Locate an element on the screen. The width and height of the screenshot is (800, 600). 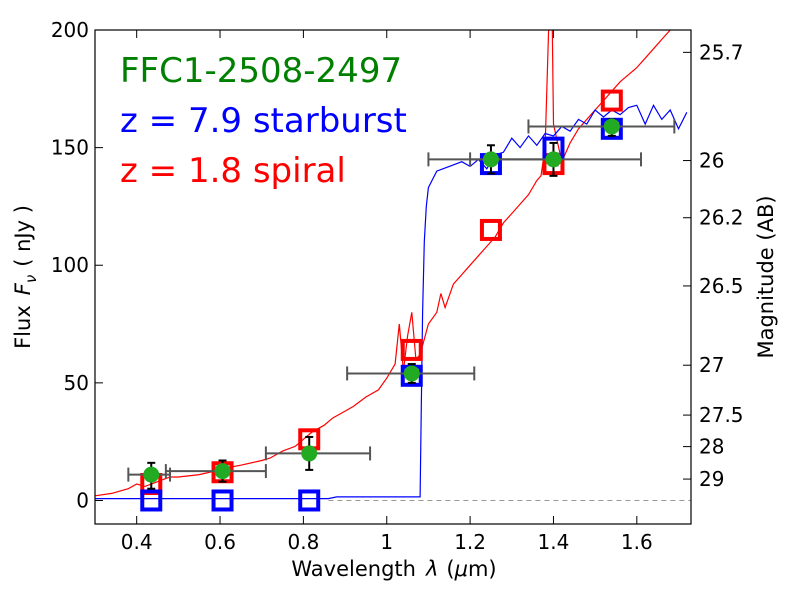
x-axis-label: Wavelength λ (μm) is located at coordinates (393, 569).